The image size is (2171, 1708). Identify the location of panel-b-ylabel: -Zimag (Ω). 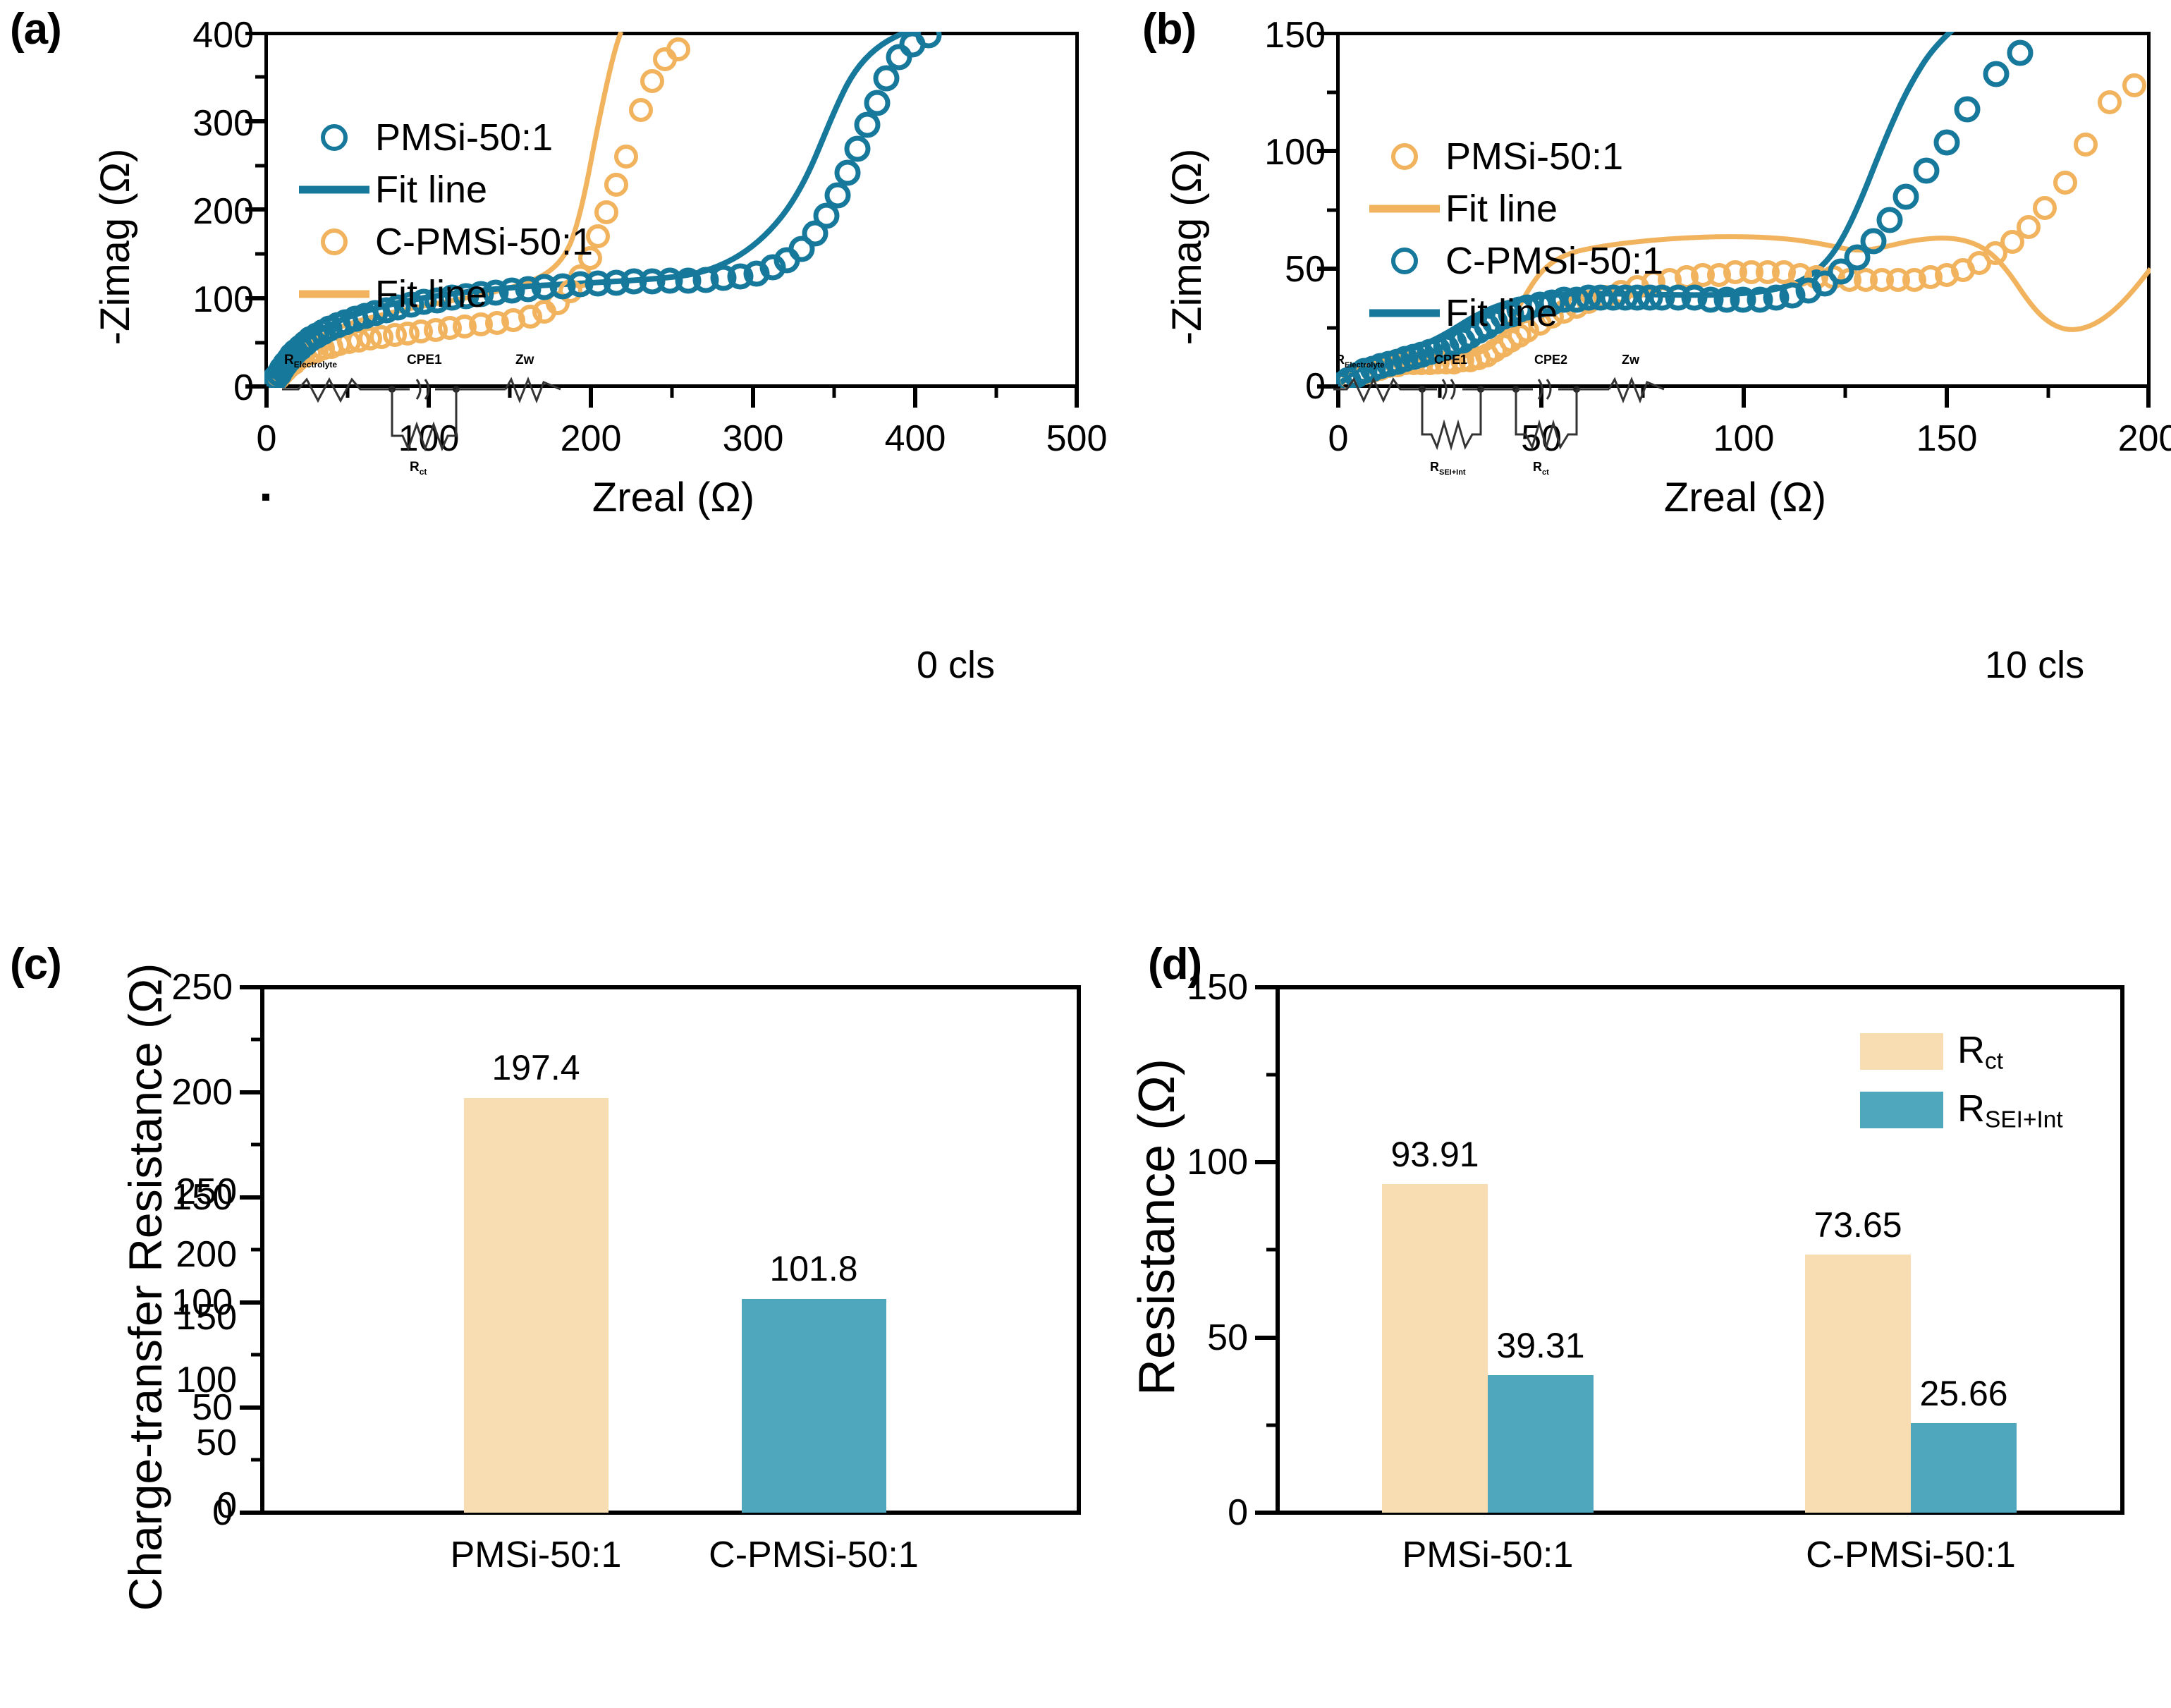
(1187, 247).